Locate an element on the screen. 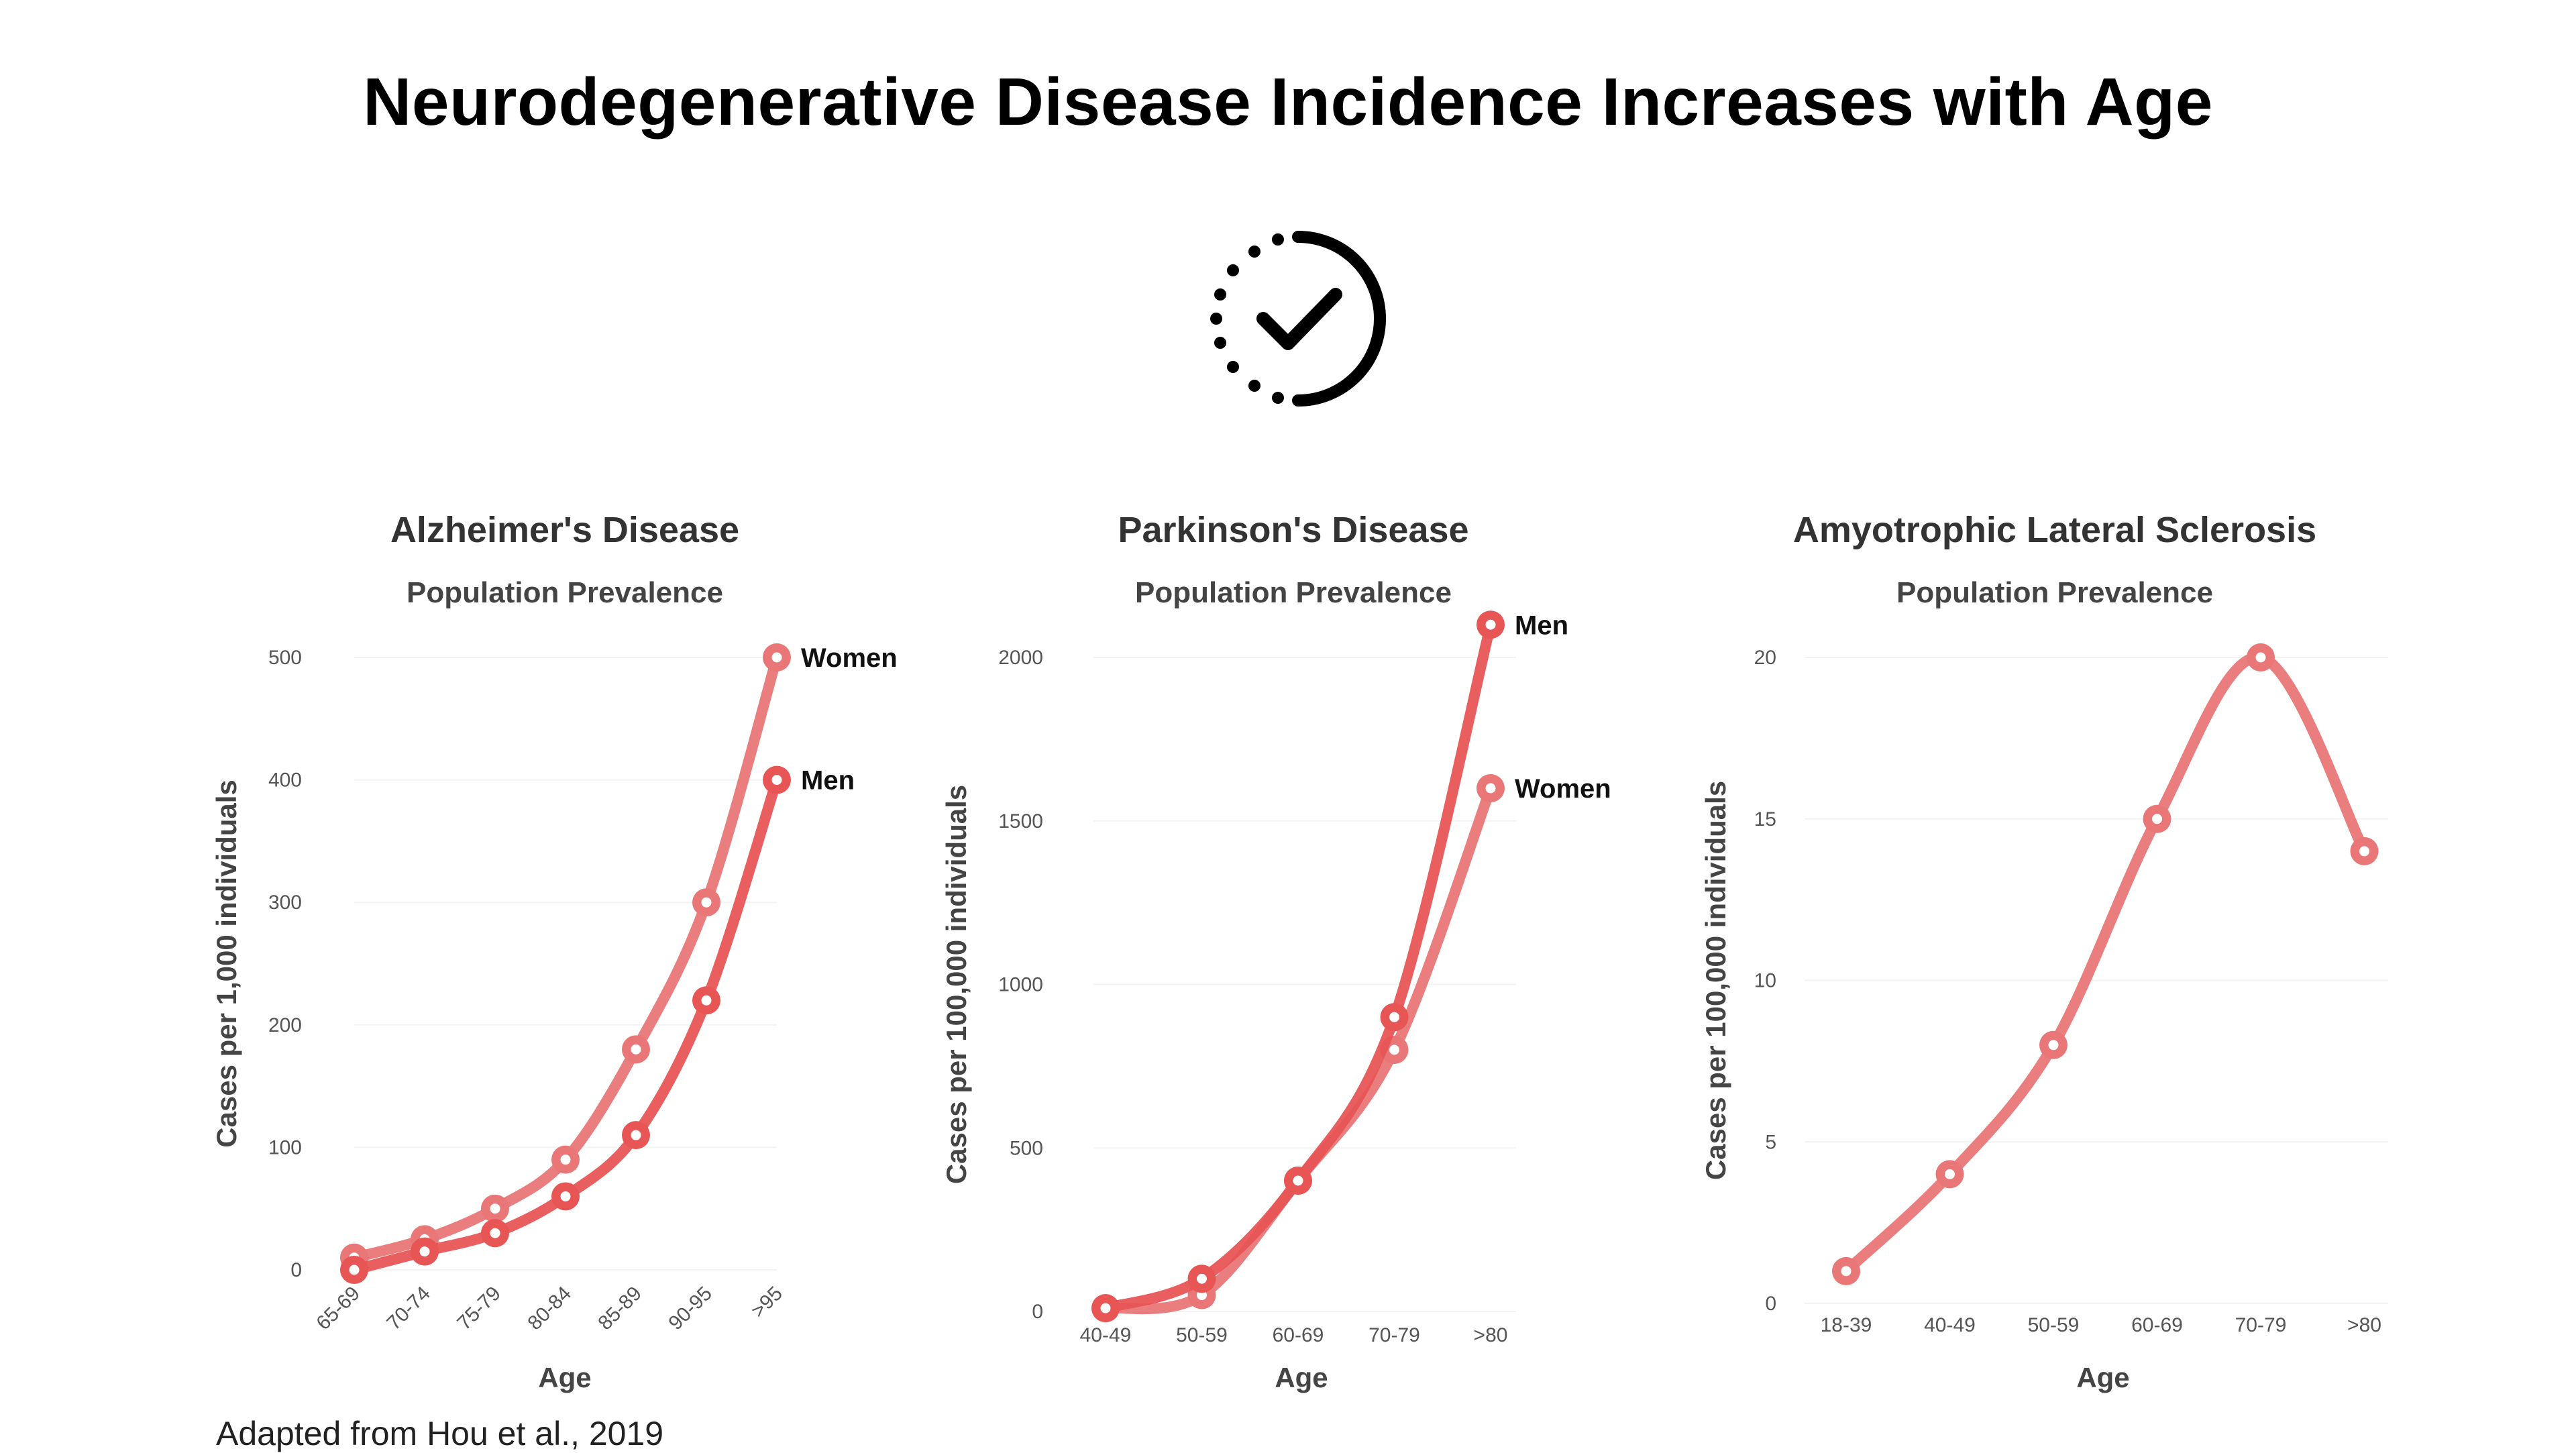  x-tick-label: >95 is located at coordinates (767, 1303).